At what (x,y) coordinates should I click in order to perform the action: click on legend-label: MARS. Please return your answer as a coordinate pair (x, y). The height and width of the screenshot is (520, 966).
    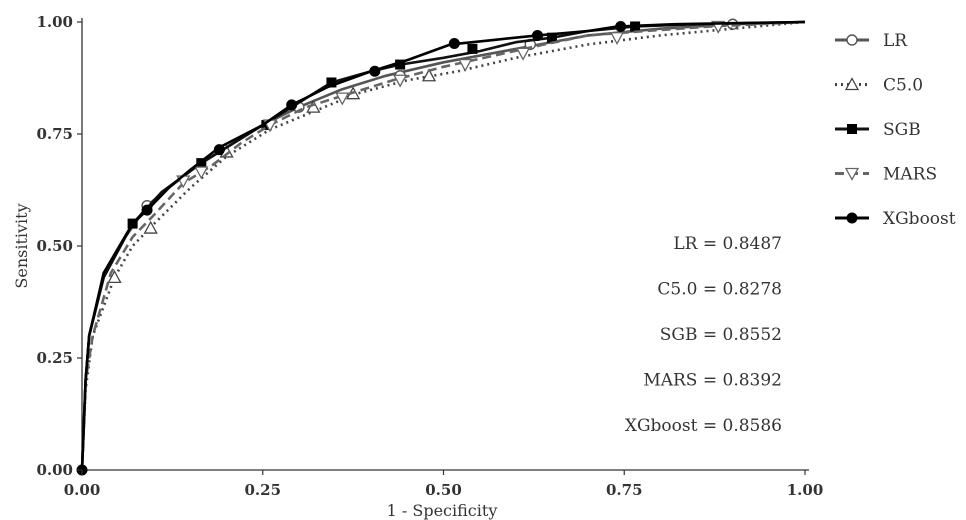
    Looking at the image, I should click on (910, 175).